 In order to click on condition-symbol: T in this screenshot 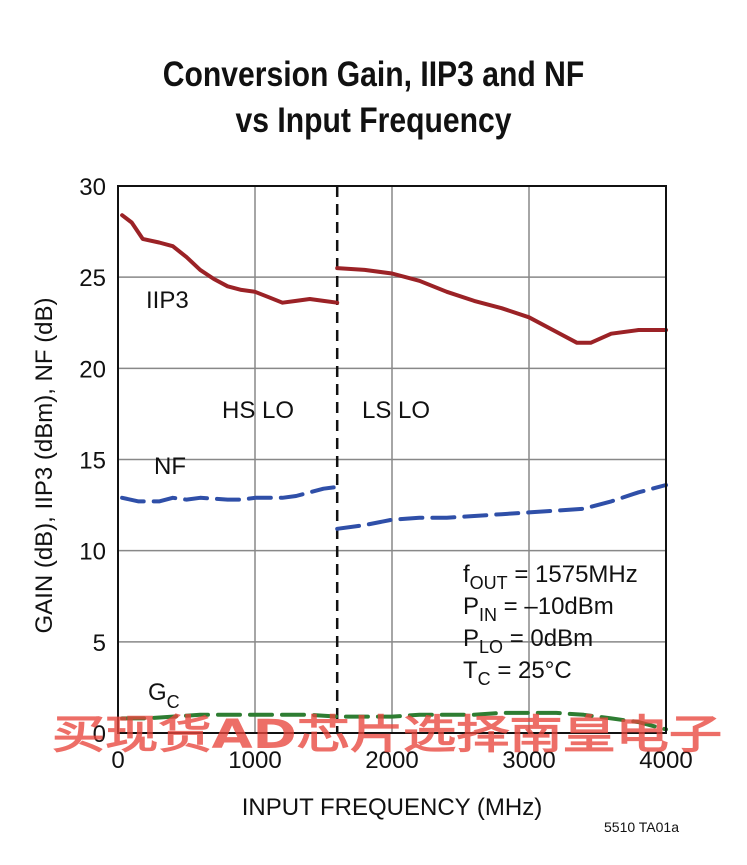, I will do `click(470, 670)`.